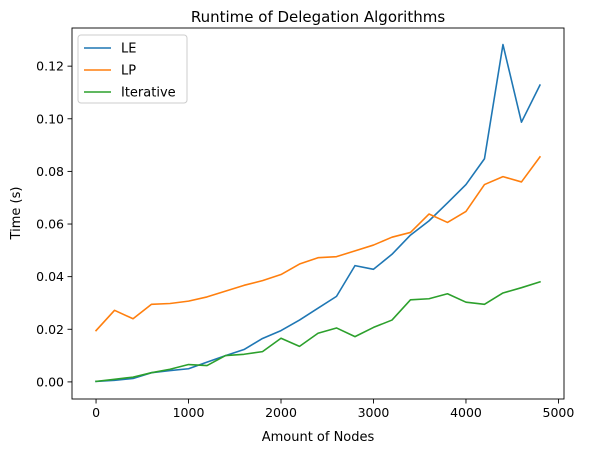  Describe the element at coordinates (318, 437) in the screenshot. I see `x-axis-label: Amount of Nodes` at that location.